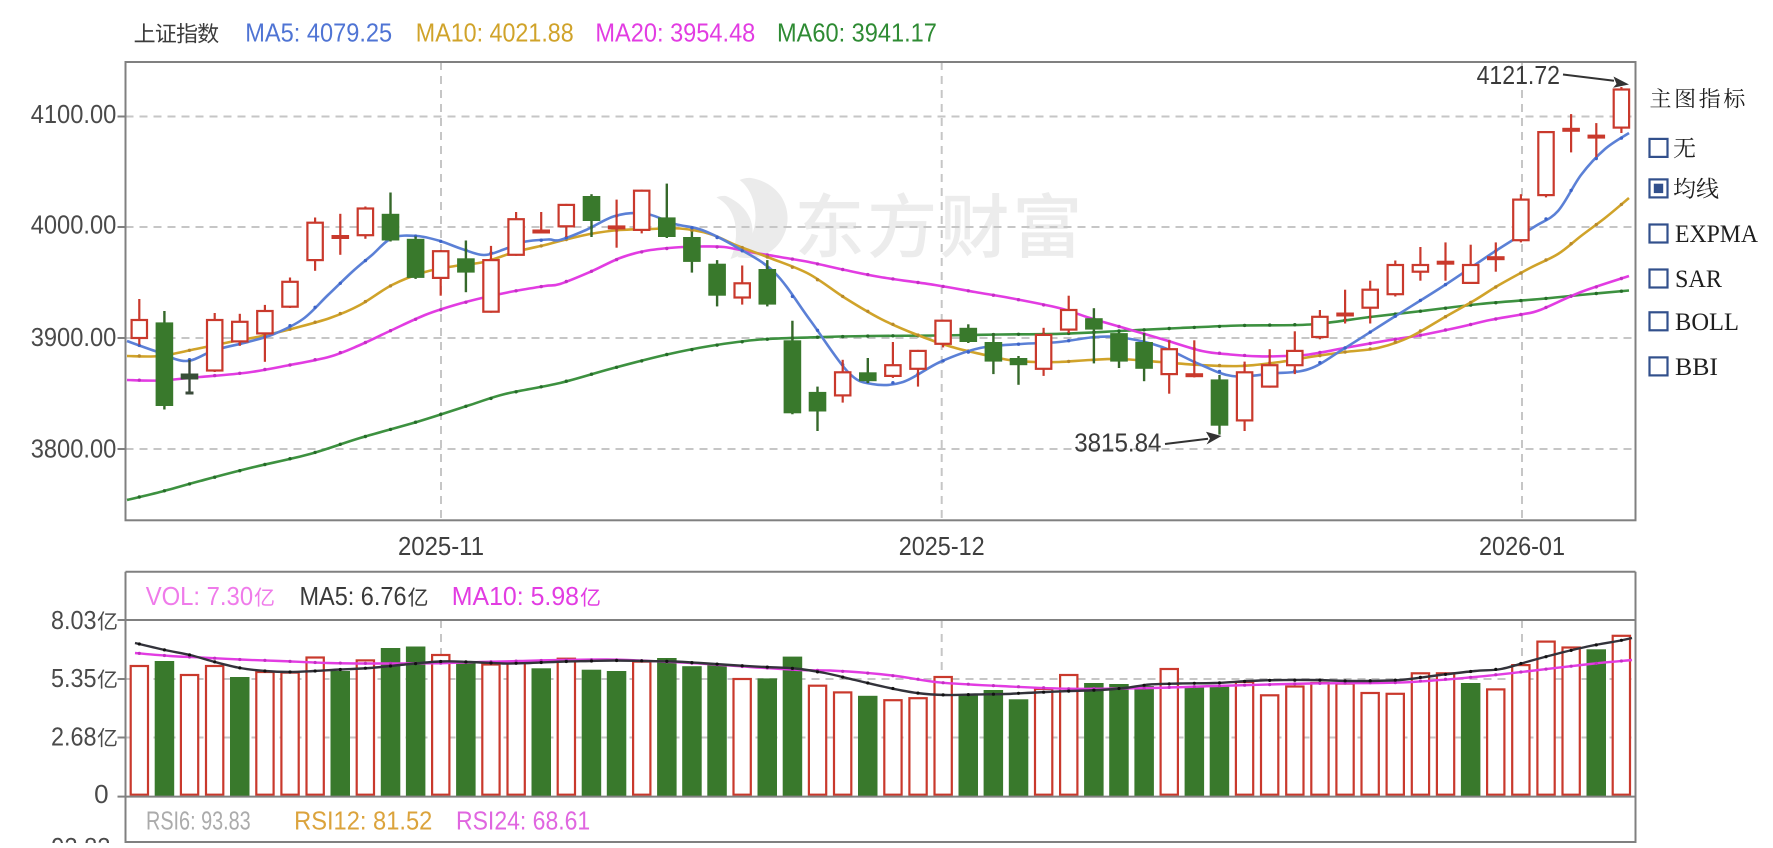  Describe the element at coordinates (74, 678) in the screenshot. I see `svg-text: 5.35` at that location.